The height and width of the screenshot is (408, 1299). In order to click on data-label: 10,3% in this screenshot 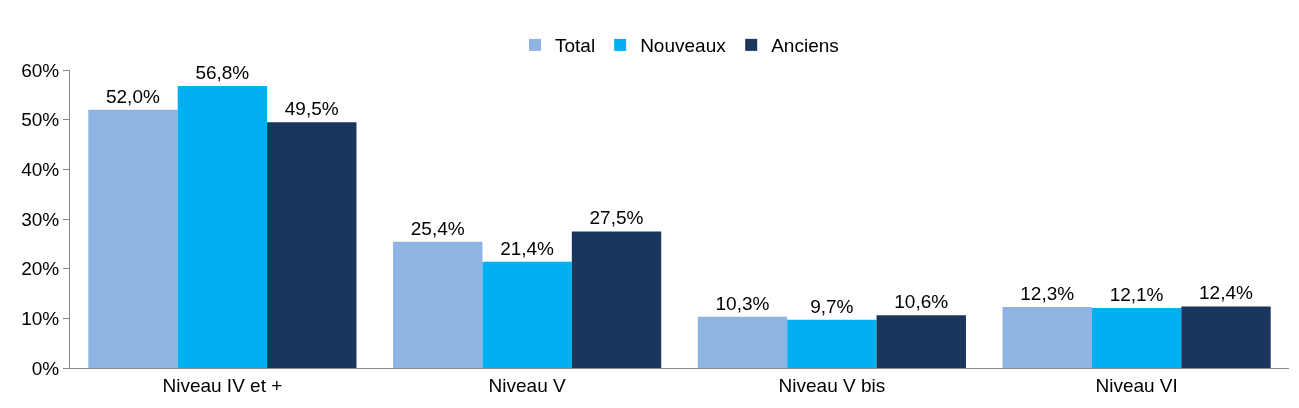, I will do `click(742, 303)`.